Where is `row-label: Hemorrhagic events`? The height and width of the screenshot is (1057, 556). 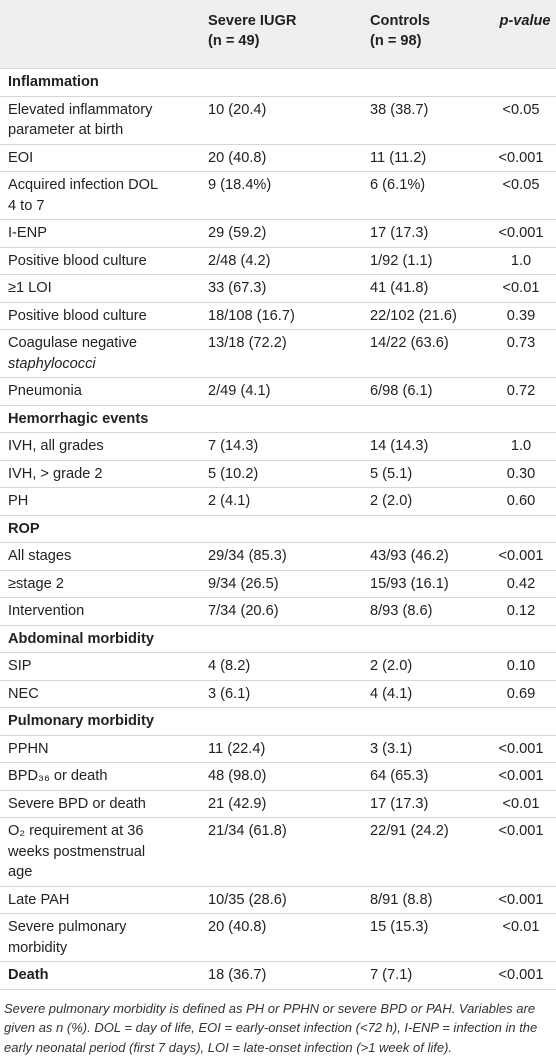 row-label: Hemorrhagic events is located at coordinates (278, 419).